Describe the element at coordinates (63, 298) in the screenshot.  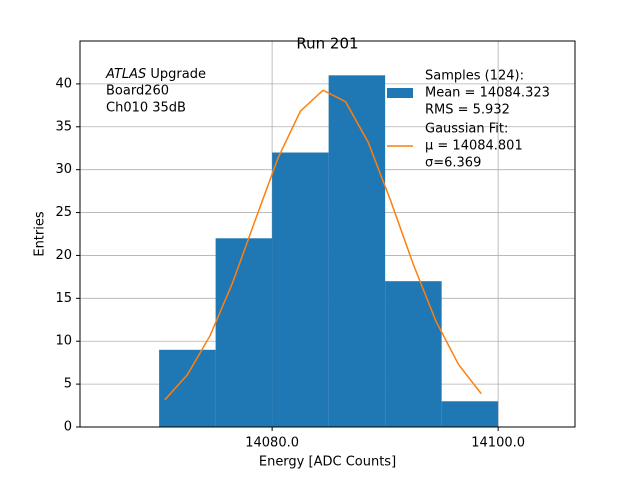
I see `y-tick-label: 15` at that location.